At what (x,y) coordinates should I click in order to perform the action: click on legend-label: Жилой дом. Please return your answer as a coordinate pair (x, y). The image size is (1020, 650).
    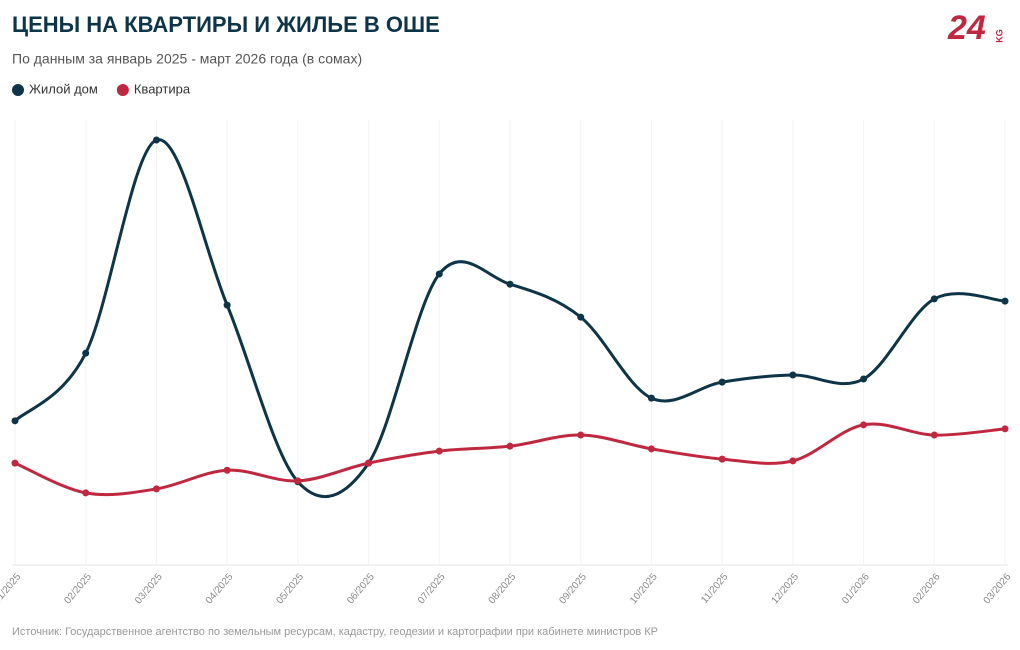
    Looking at the image, I should click on (63, 88).